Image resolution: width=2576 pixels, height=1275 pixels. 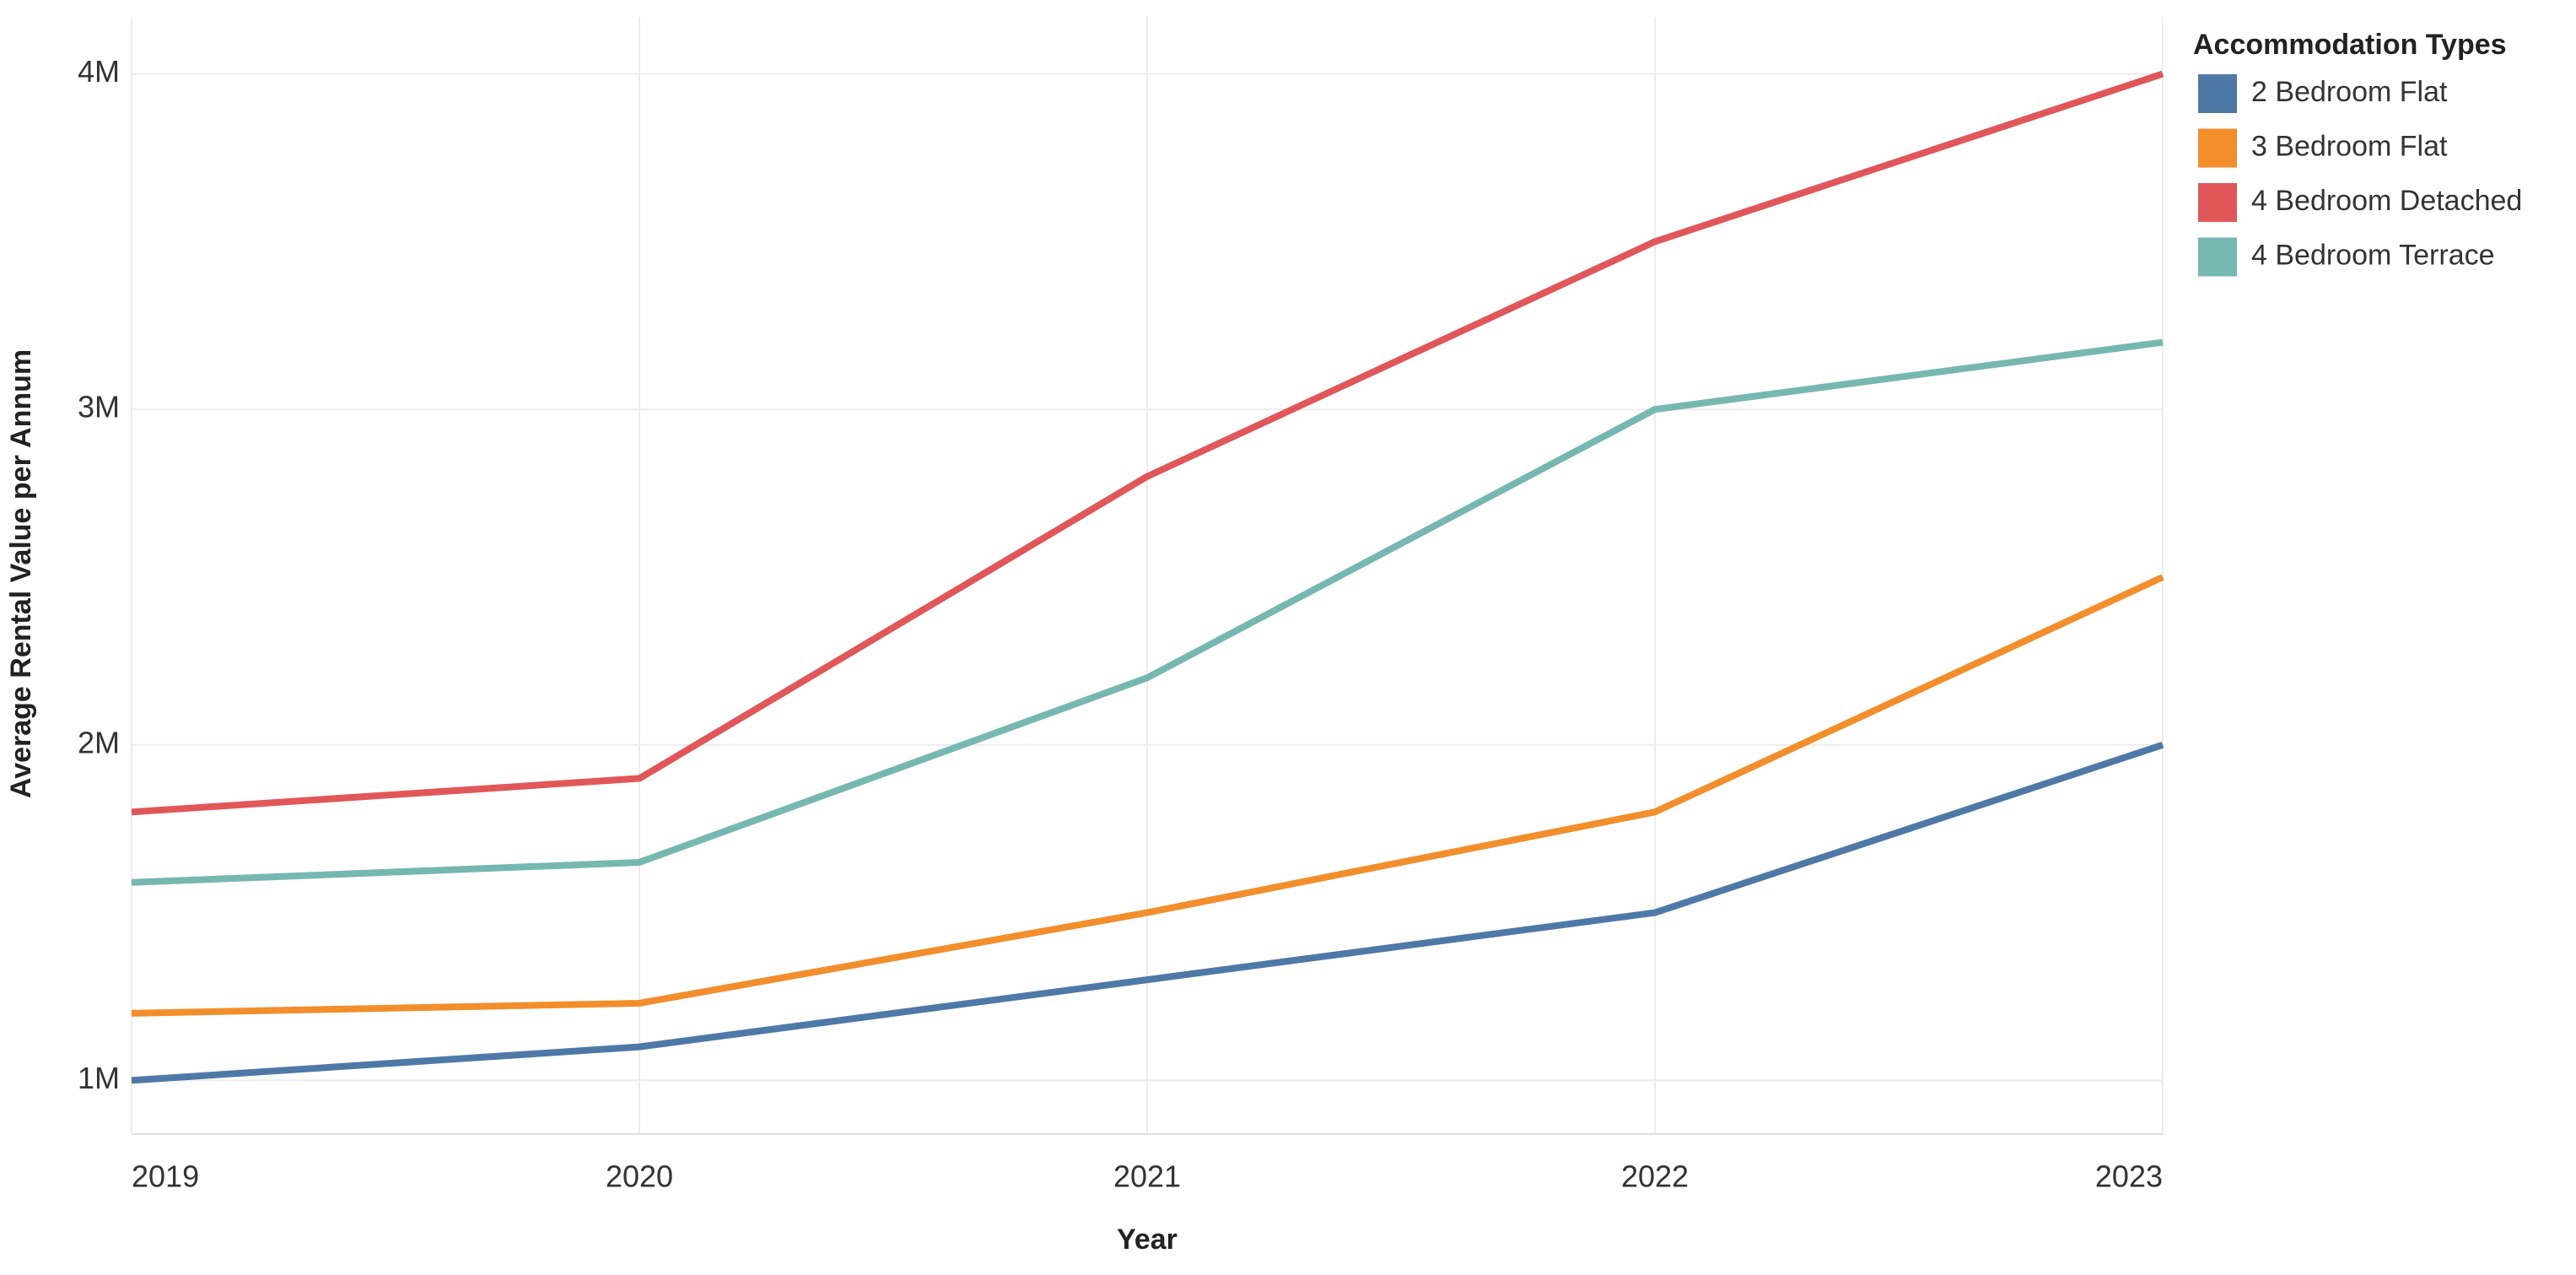 What do you see at coordinates (2350, 45) in the screenshot?
I see `legend-title: Accommodation Types` at bounding box center [2350, 45].